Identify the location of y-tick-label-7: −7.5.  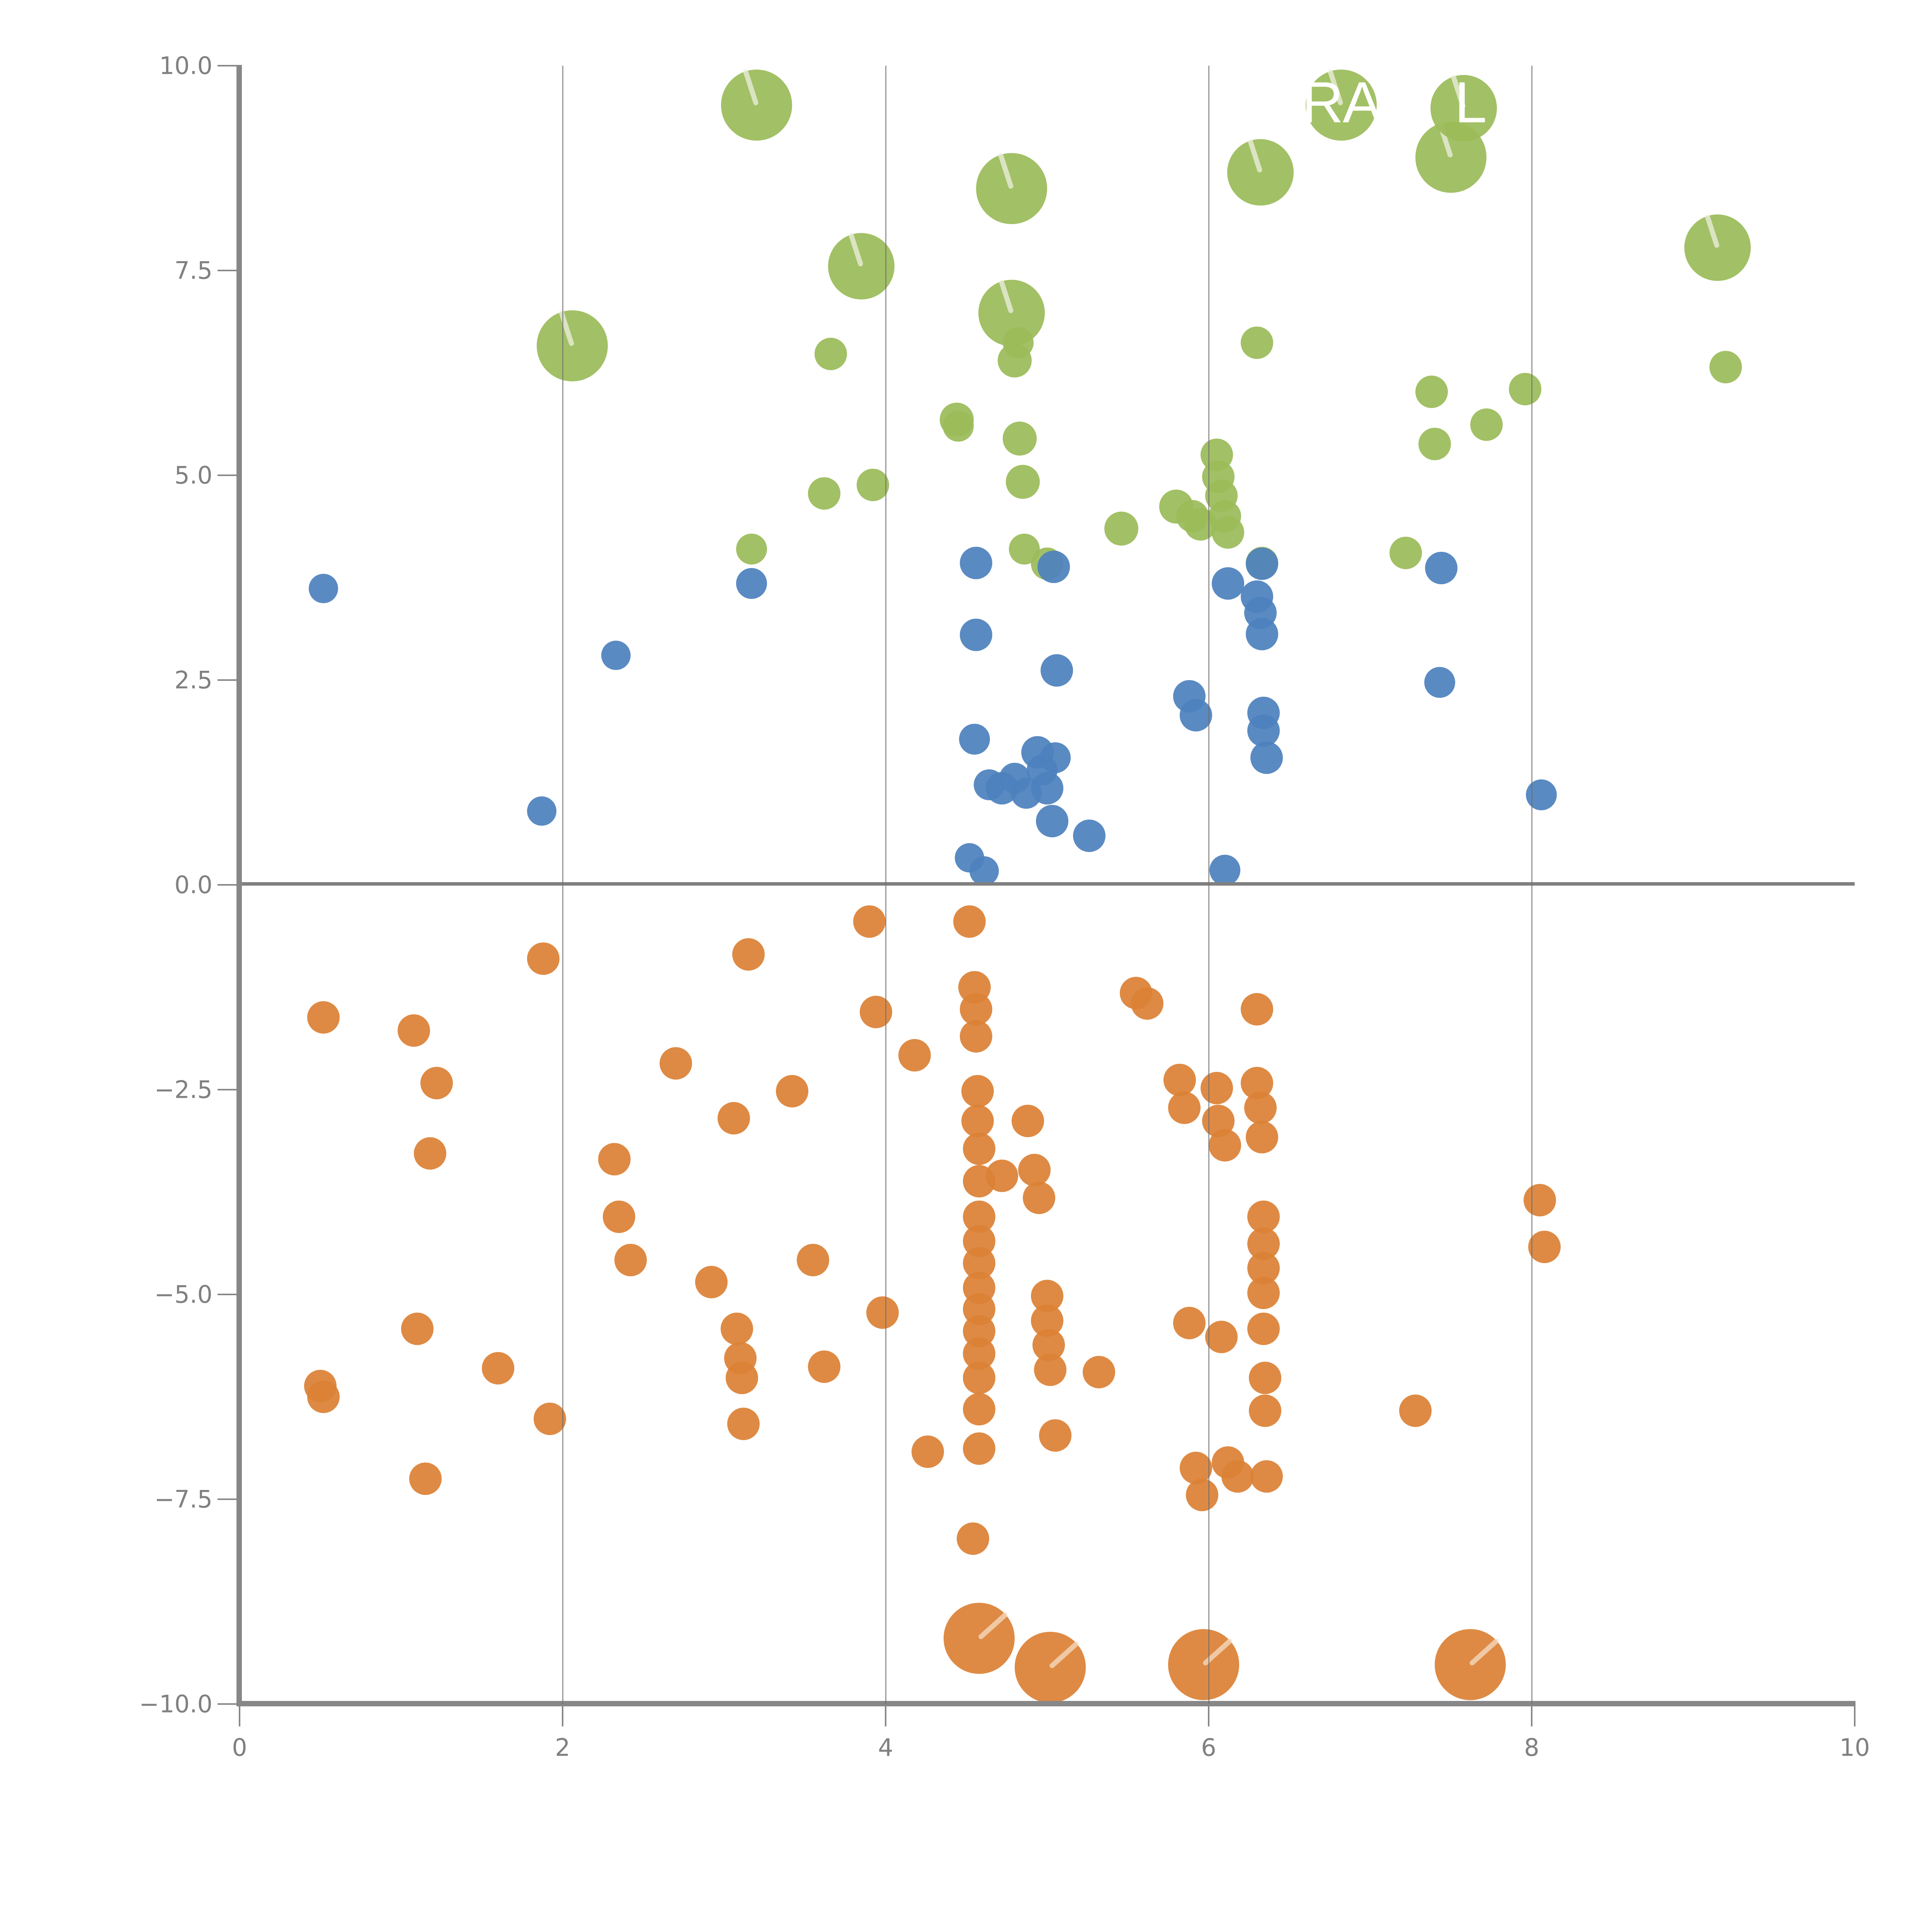
(184, 1499).